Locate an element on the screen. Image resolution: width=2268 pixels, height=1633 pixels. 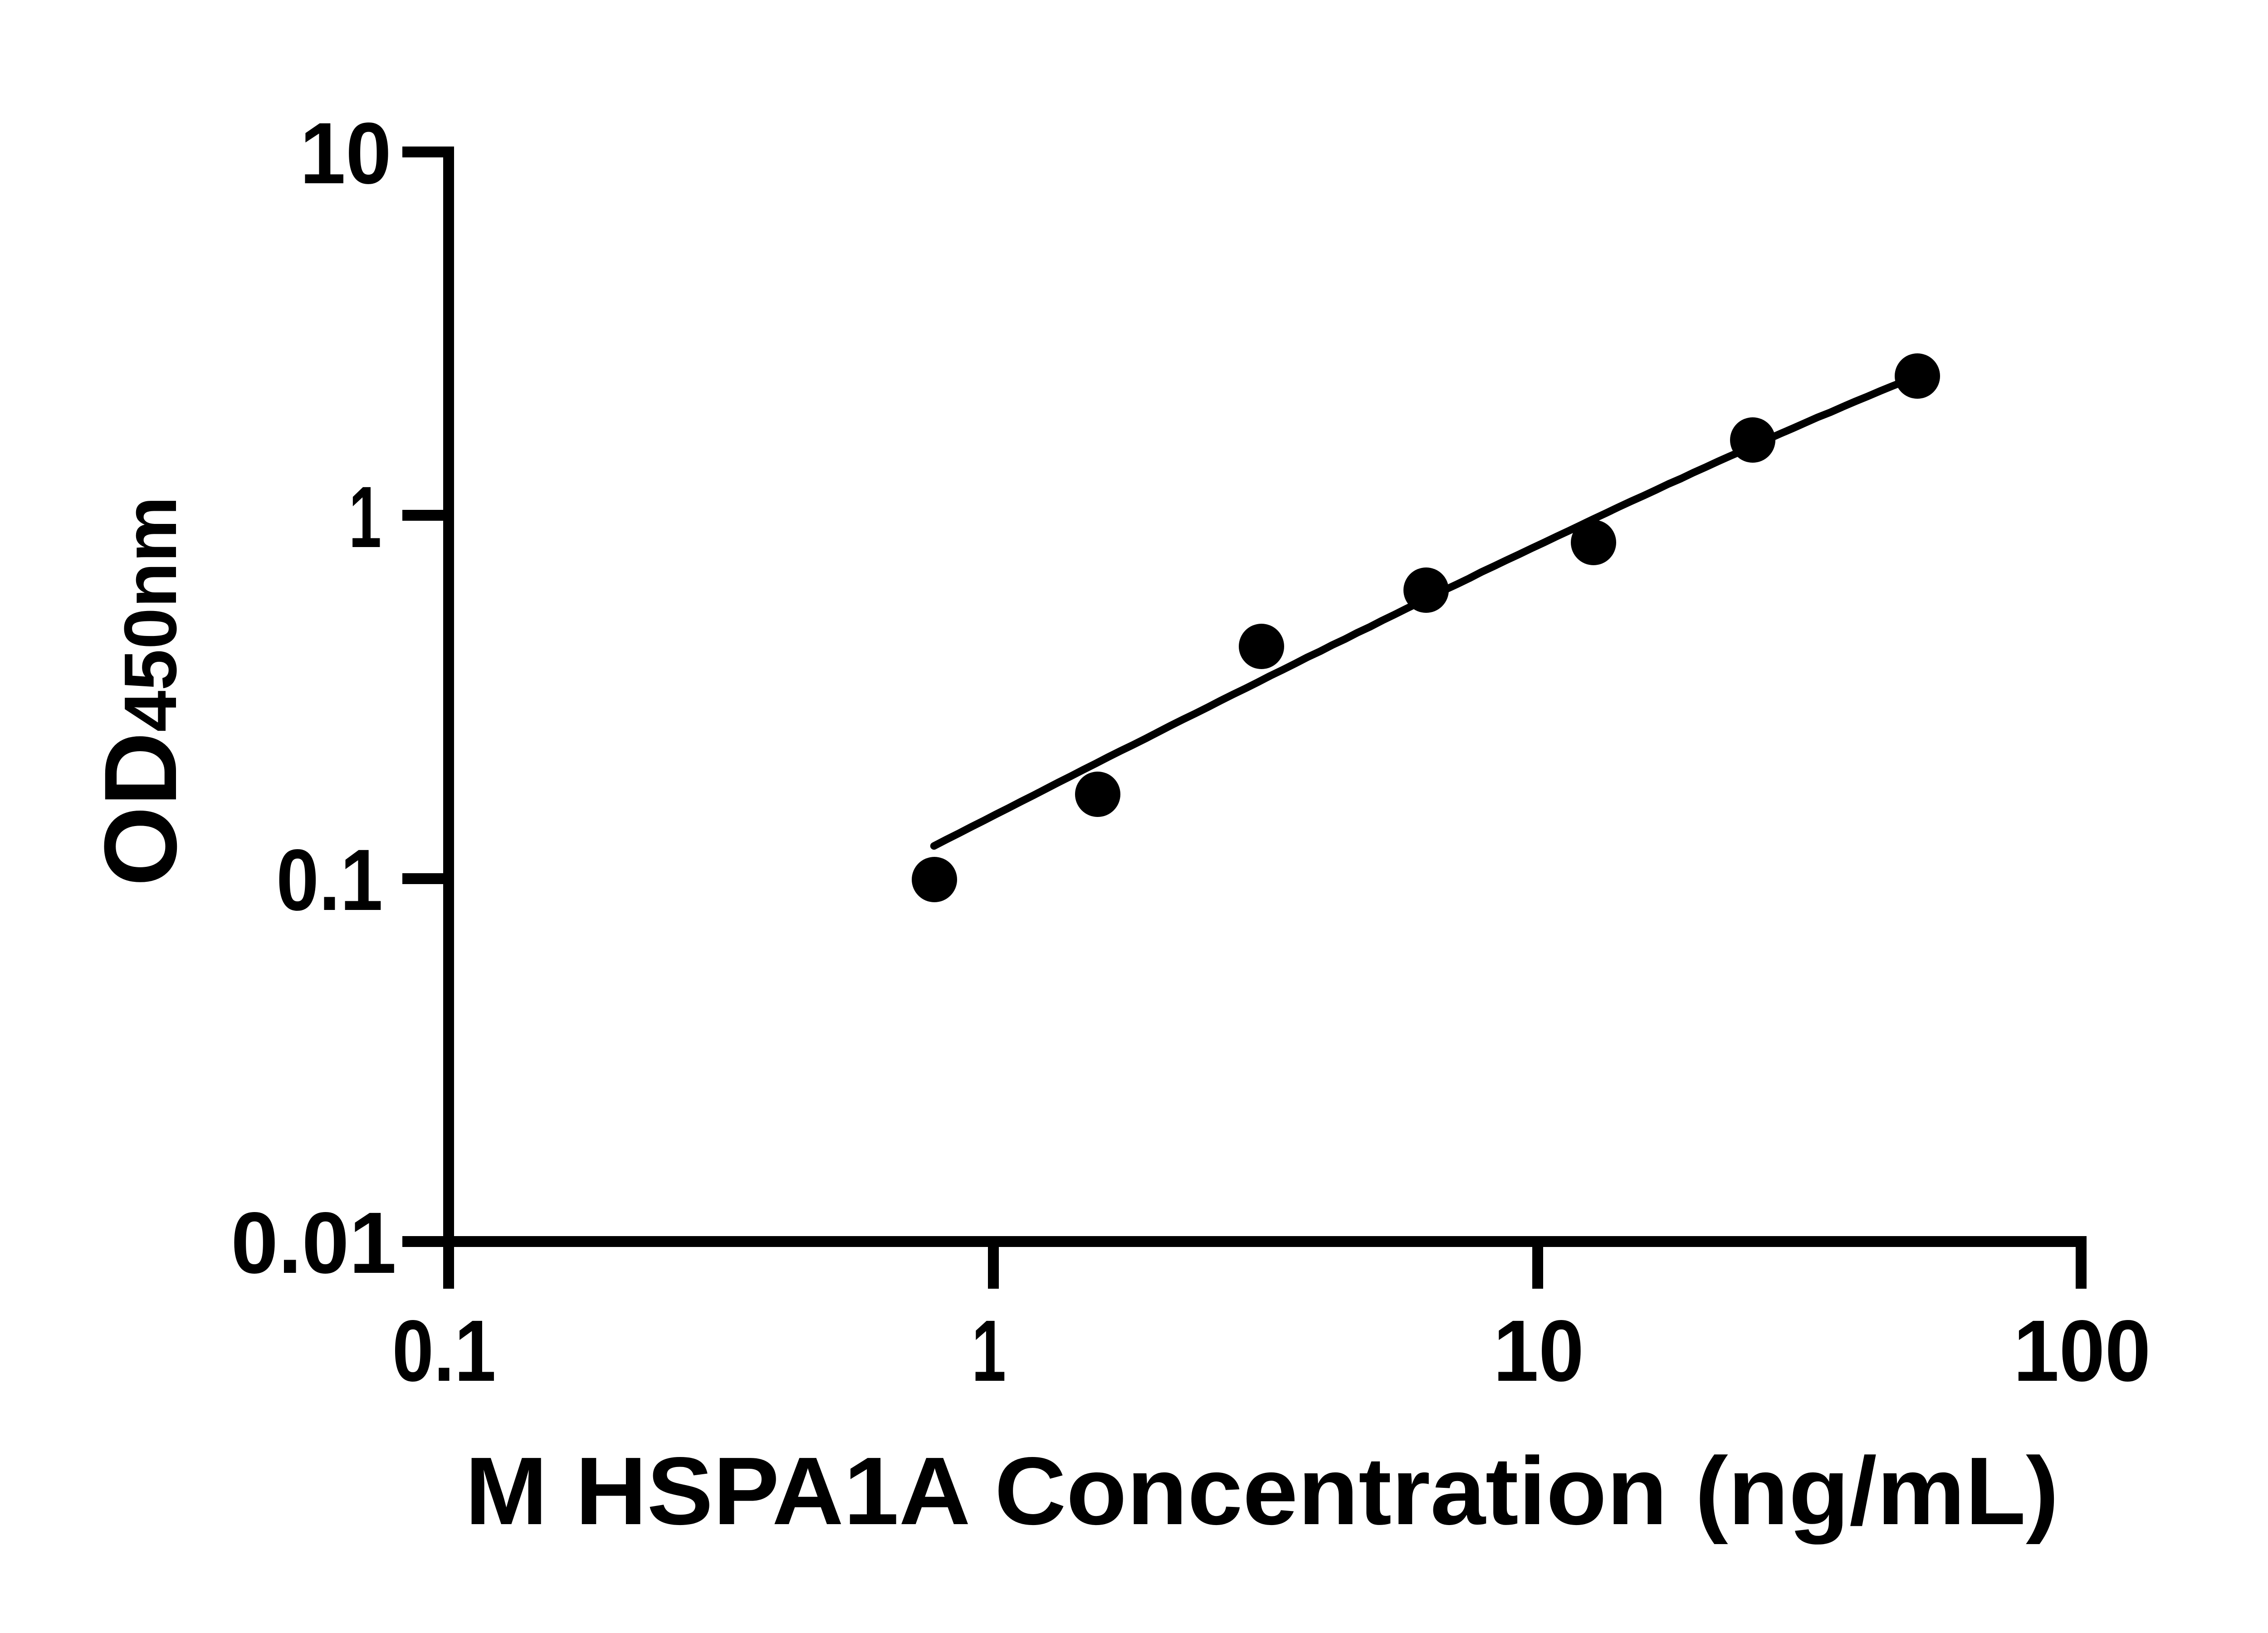
svg-text: M HSPA1A Concentration (ng/mL) is located at coordinates (1262, 1491).